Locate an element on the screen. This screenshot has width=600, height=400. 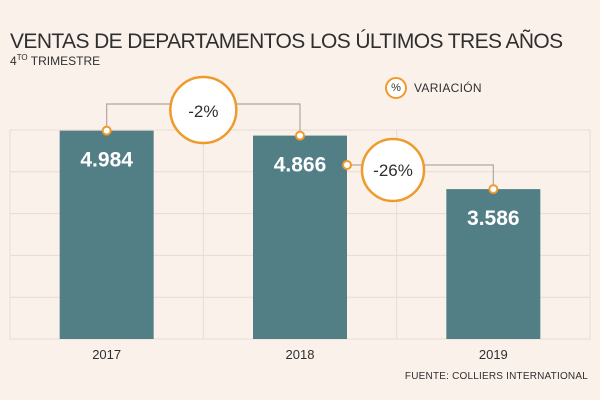
subtitle-text: TRIMESTRE is located at coordinates (64, 61).